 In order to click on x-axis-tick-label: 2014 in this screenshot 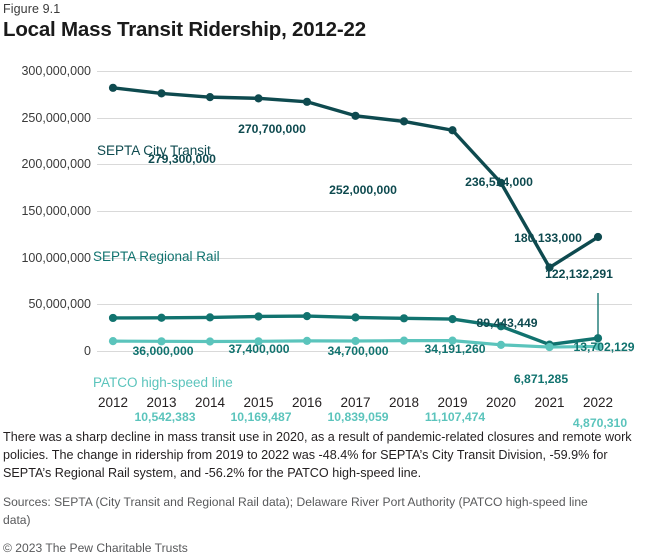, I will do `click(210, 402)`.